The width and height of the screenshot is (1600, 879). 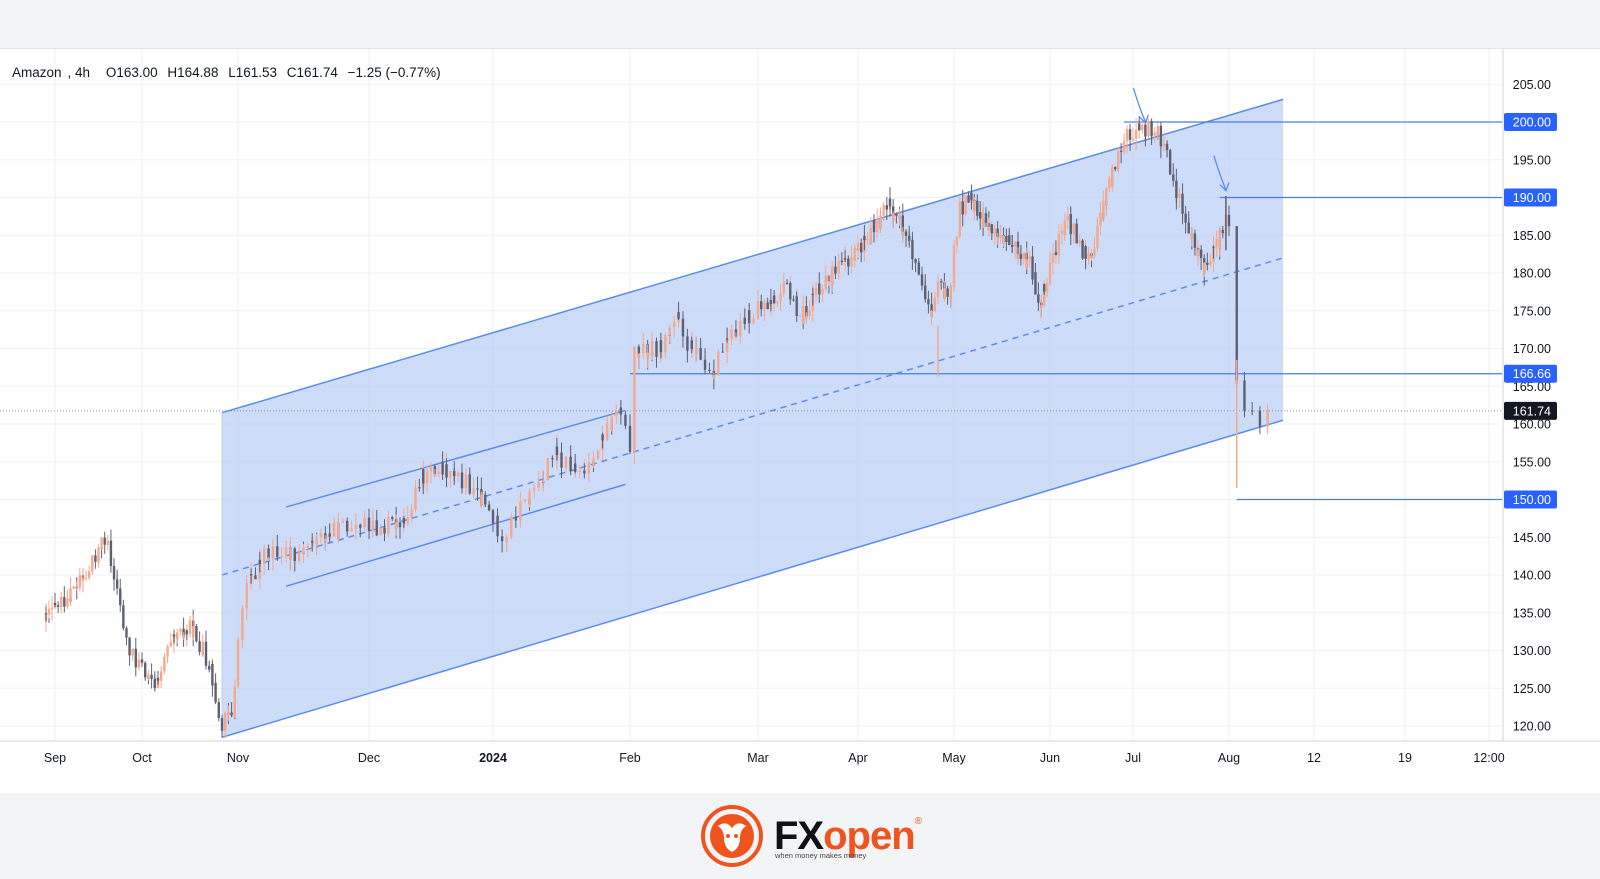 I want to click on price-axis-tick: 185.00, so click(x=1532, y=236).